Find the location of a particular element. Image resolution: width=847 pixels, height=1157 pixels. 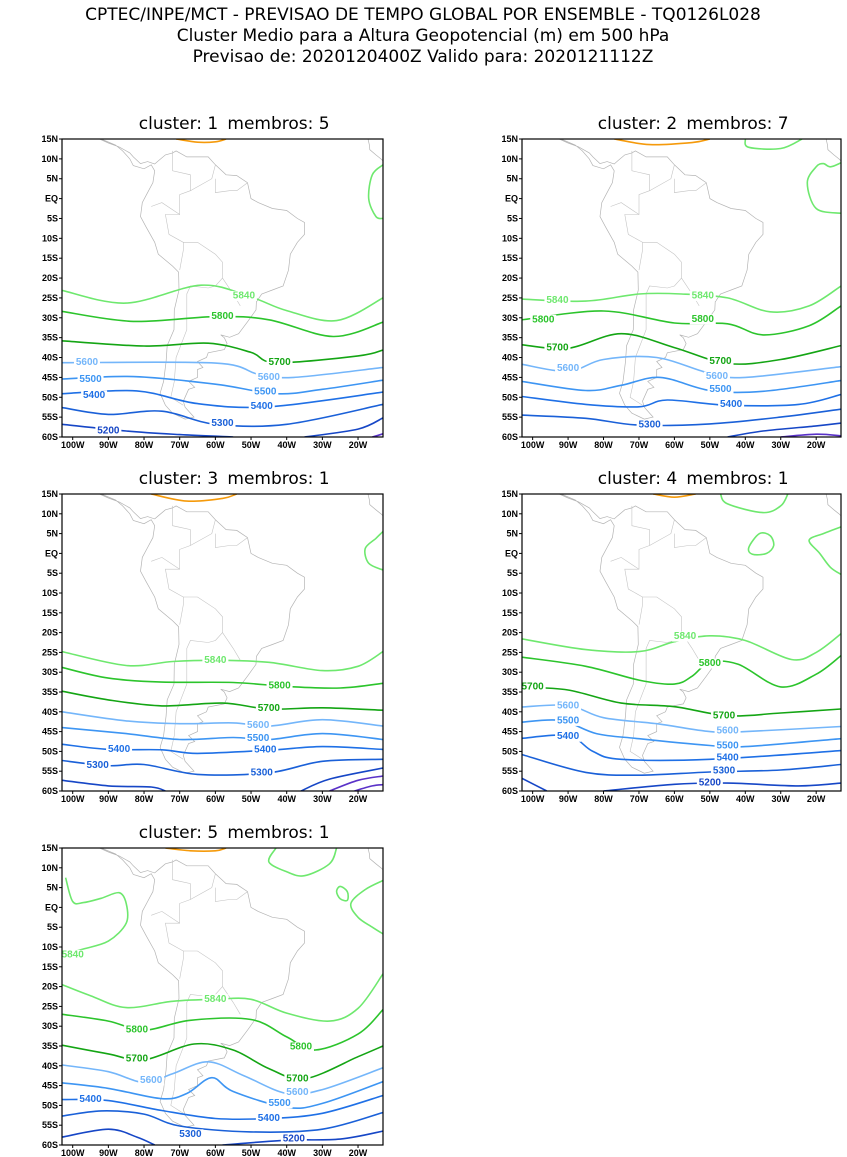

lat-tick-label: 15S is located at coordinates (50, 613).